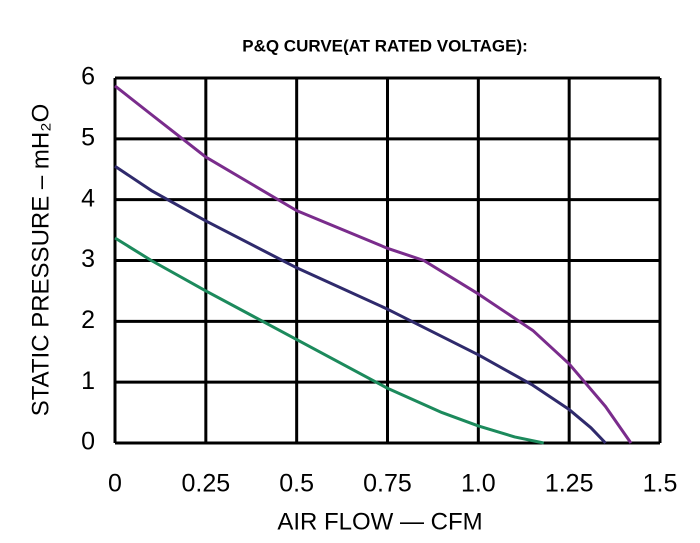 This screenshot has height=543, width=700. What do you see at coordinates (385, 45) in the screenshot?
I see `chart-title: P&Q CURVE(AT RATED VOLTAGE):` at bounding box center [385, 45].